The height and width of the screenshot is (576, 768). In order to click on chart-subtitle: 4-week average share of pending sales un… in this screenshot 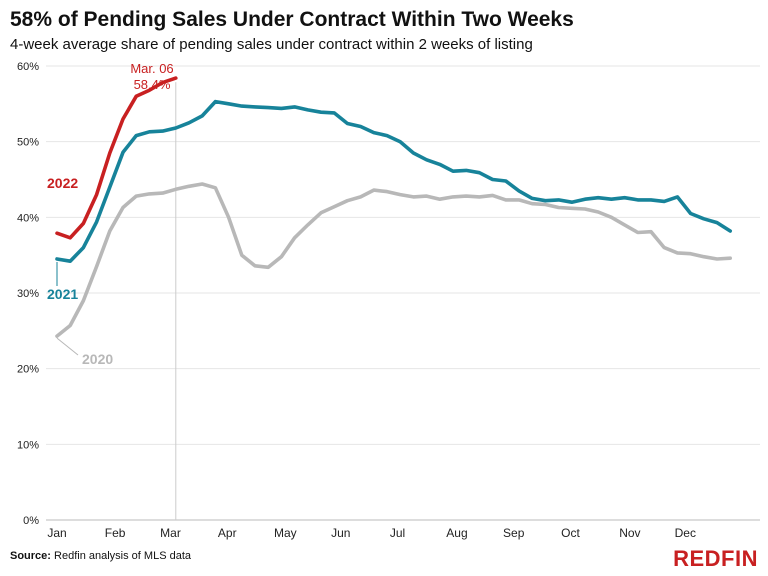, I will do `click(271, 44)`.